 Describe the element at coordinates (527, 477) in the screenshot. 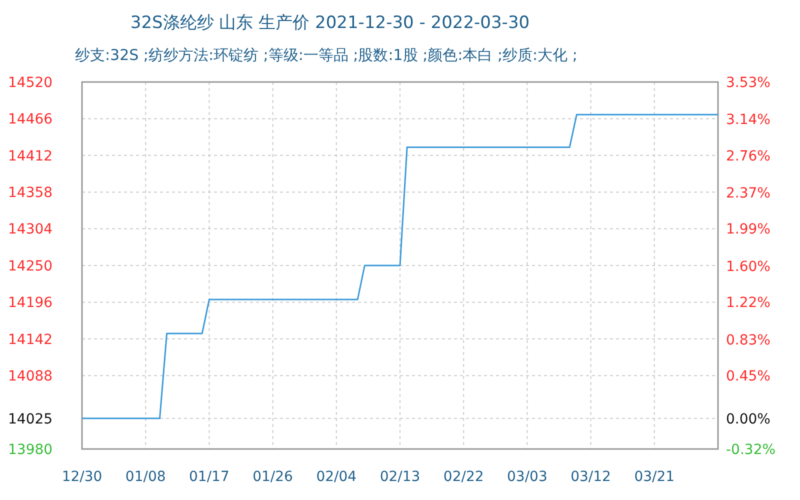

I see `x-tick-label: 03/03` at that location.